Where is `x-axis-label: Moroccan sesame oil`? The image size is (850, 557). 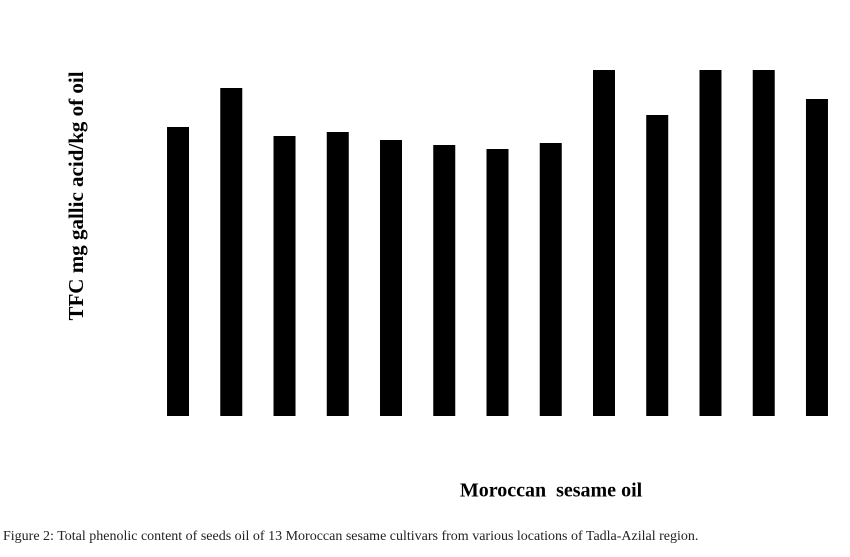
x-axis-label: Moroccan sesame oil is located at coordinates (551, 491).